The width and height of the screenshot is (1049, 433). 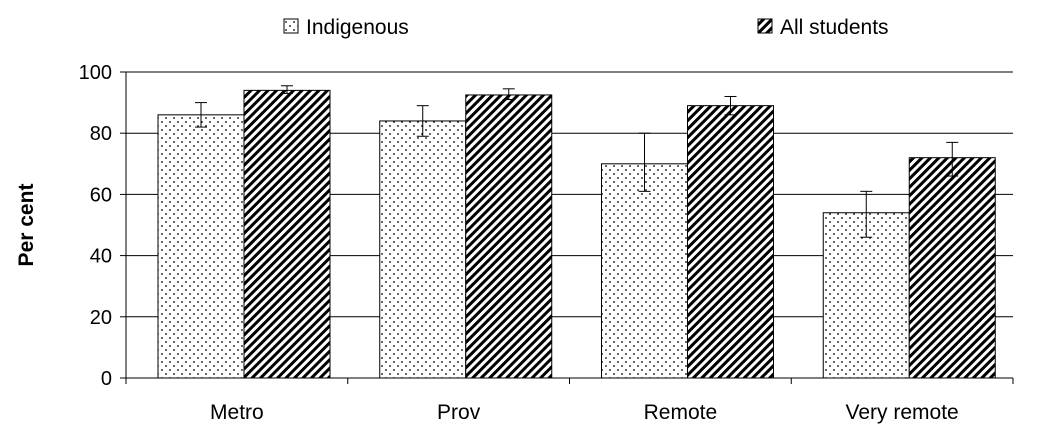 What do you see at coordinates (101, 318) in the screenshot?
I see `y-tick-label: 20` at bounding box center [101, 318].